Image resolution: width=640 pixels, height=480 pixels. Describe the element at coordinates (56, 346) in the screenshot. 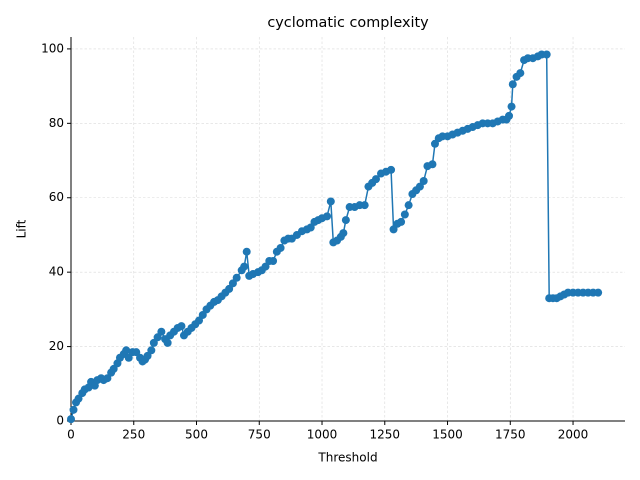

I see `y-tick-label: 20` at that location.